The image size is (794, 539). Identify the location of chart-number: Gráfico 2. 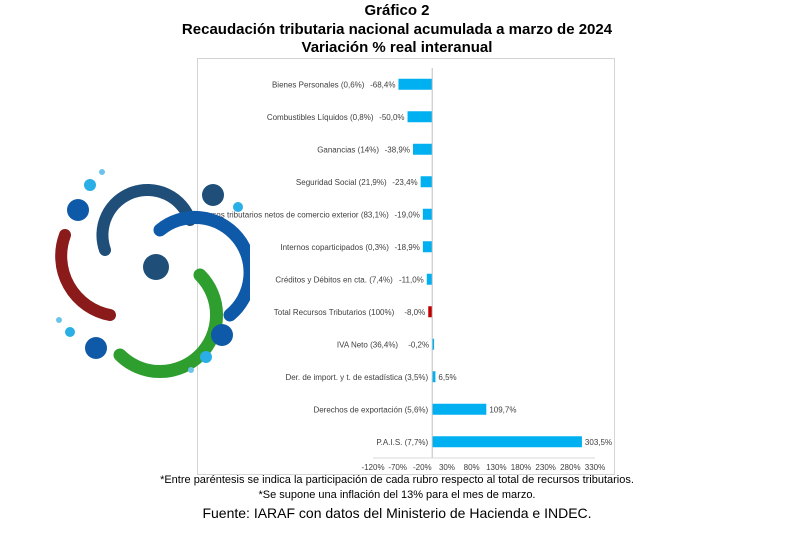
(397, 10).